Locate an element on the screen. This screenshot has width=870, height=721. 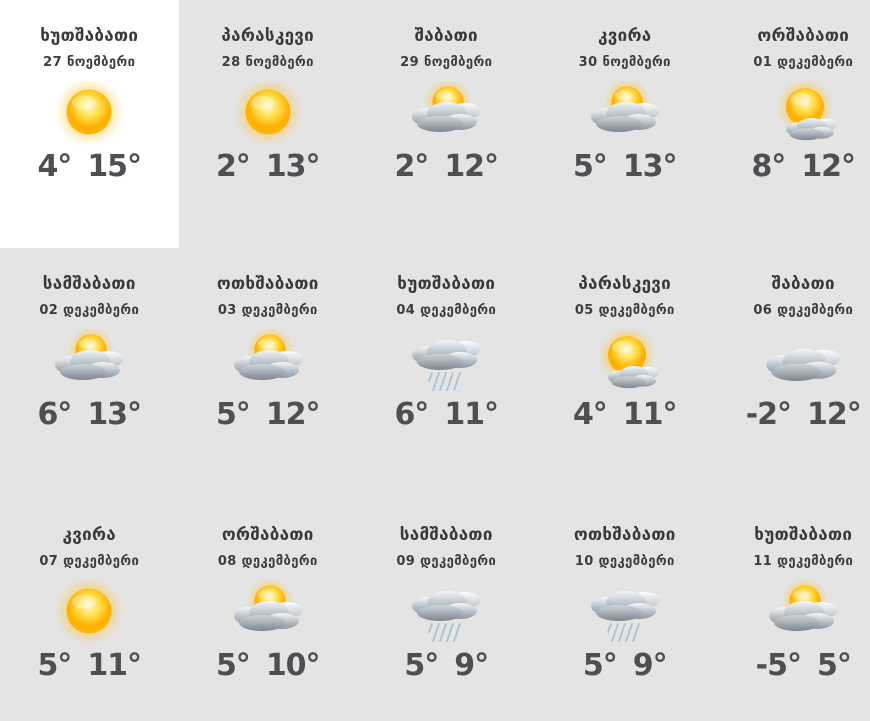
forecast-card: სამშაბათი 02 დეკემბერი 6° 13° is located at coordinates (89, 373).